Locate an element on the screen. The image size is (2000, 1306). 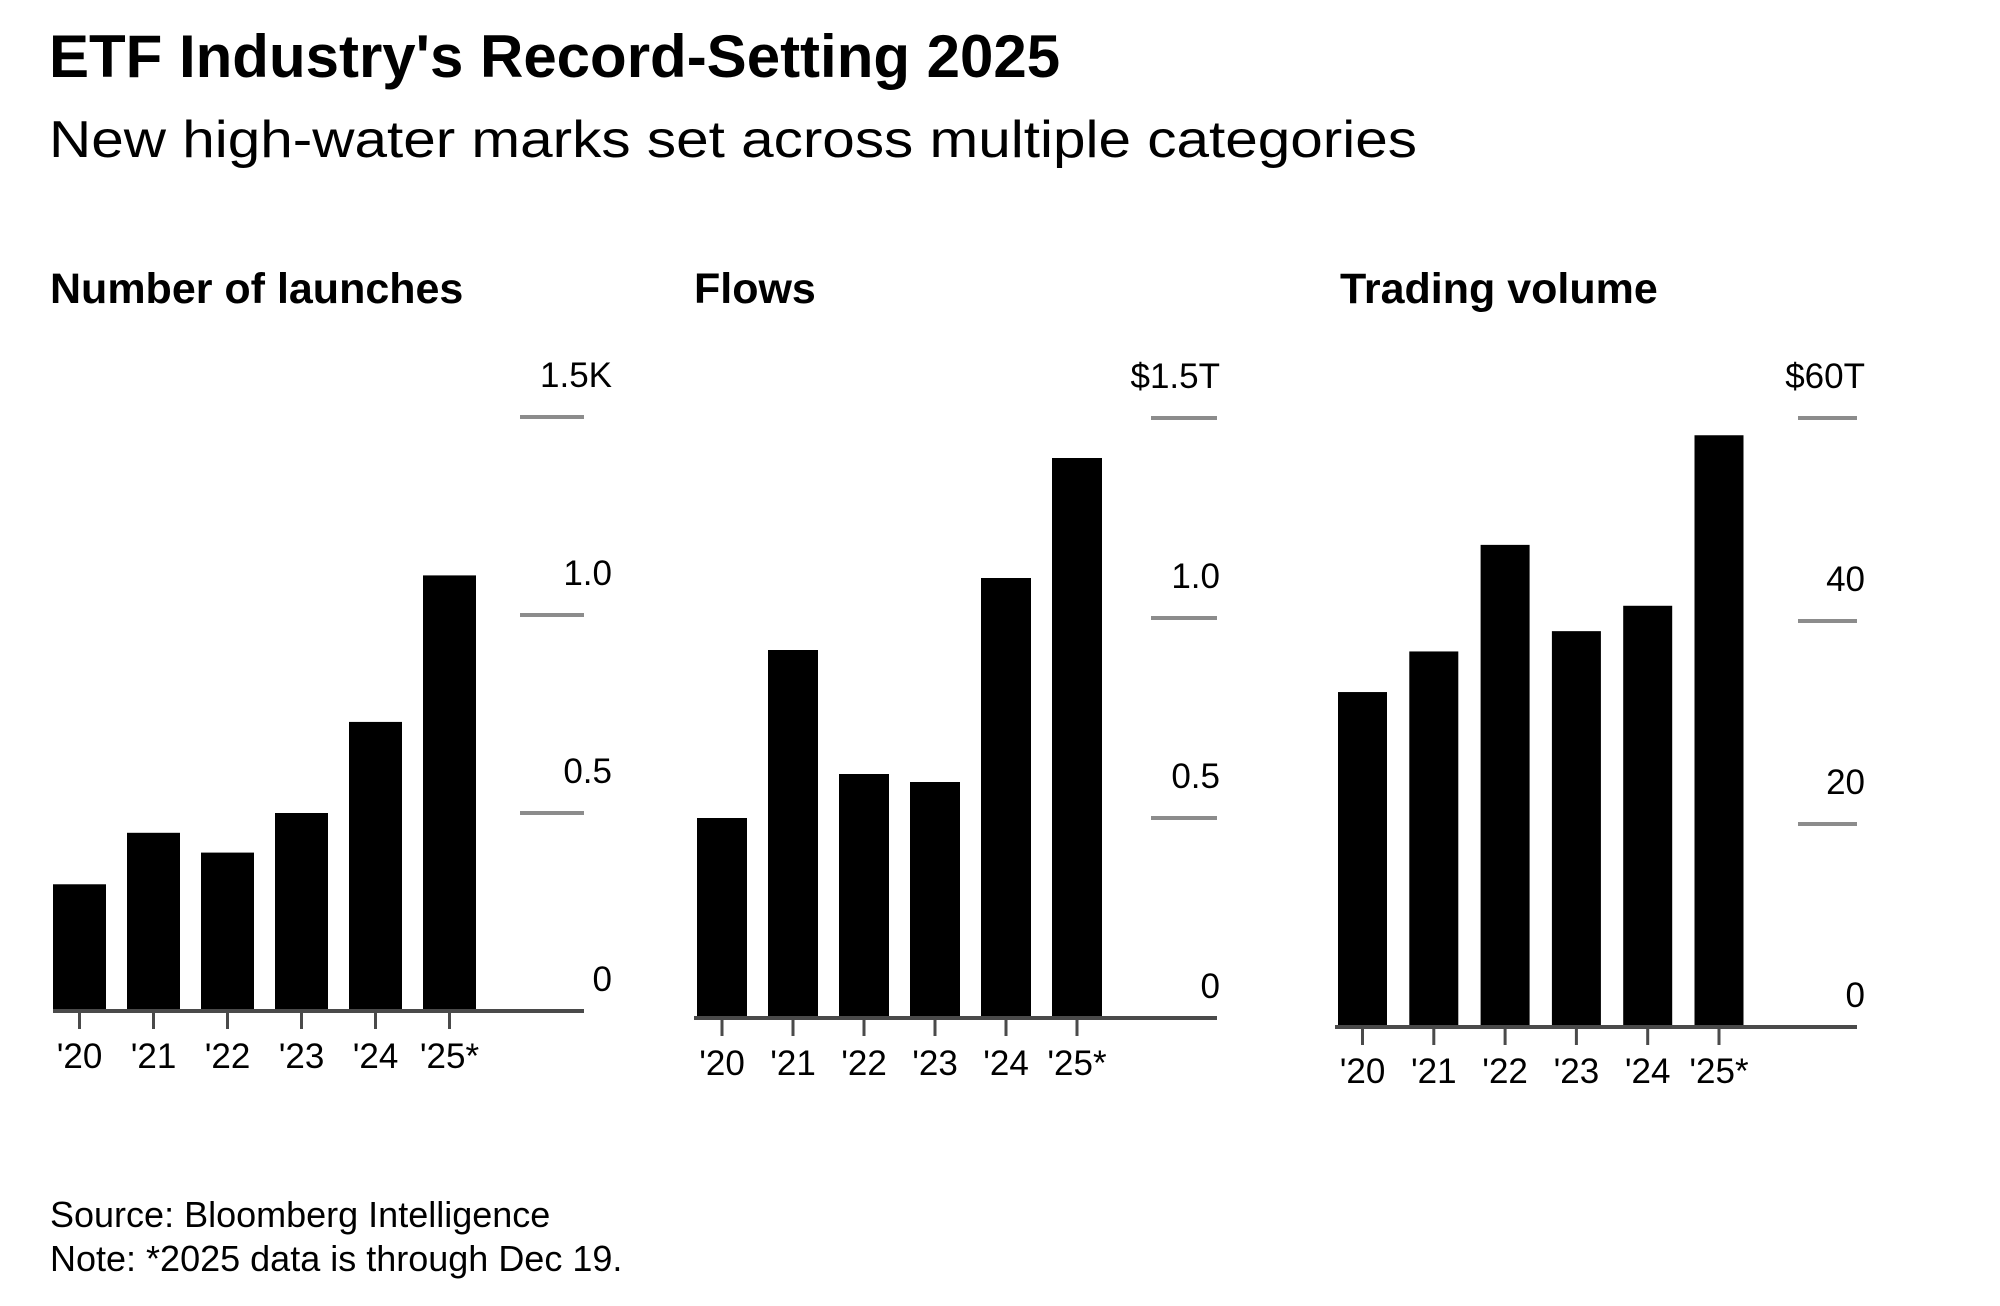
panel-title-launches: Number of launches is located at coordinates (256, 289).